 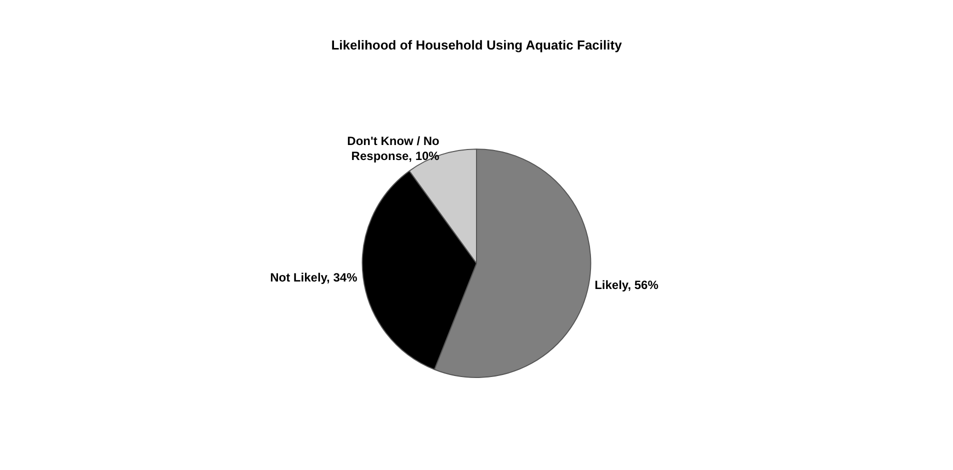 What do you see at coordinates (314, 277) in the screenshot?
I see `slice-label: Not Likely, 34%` at bounding box center [314, 277].